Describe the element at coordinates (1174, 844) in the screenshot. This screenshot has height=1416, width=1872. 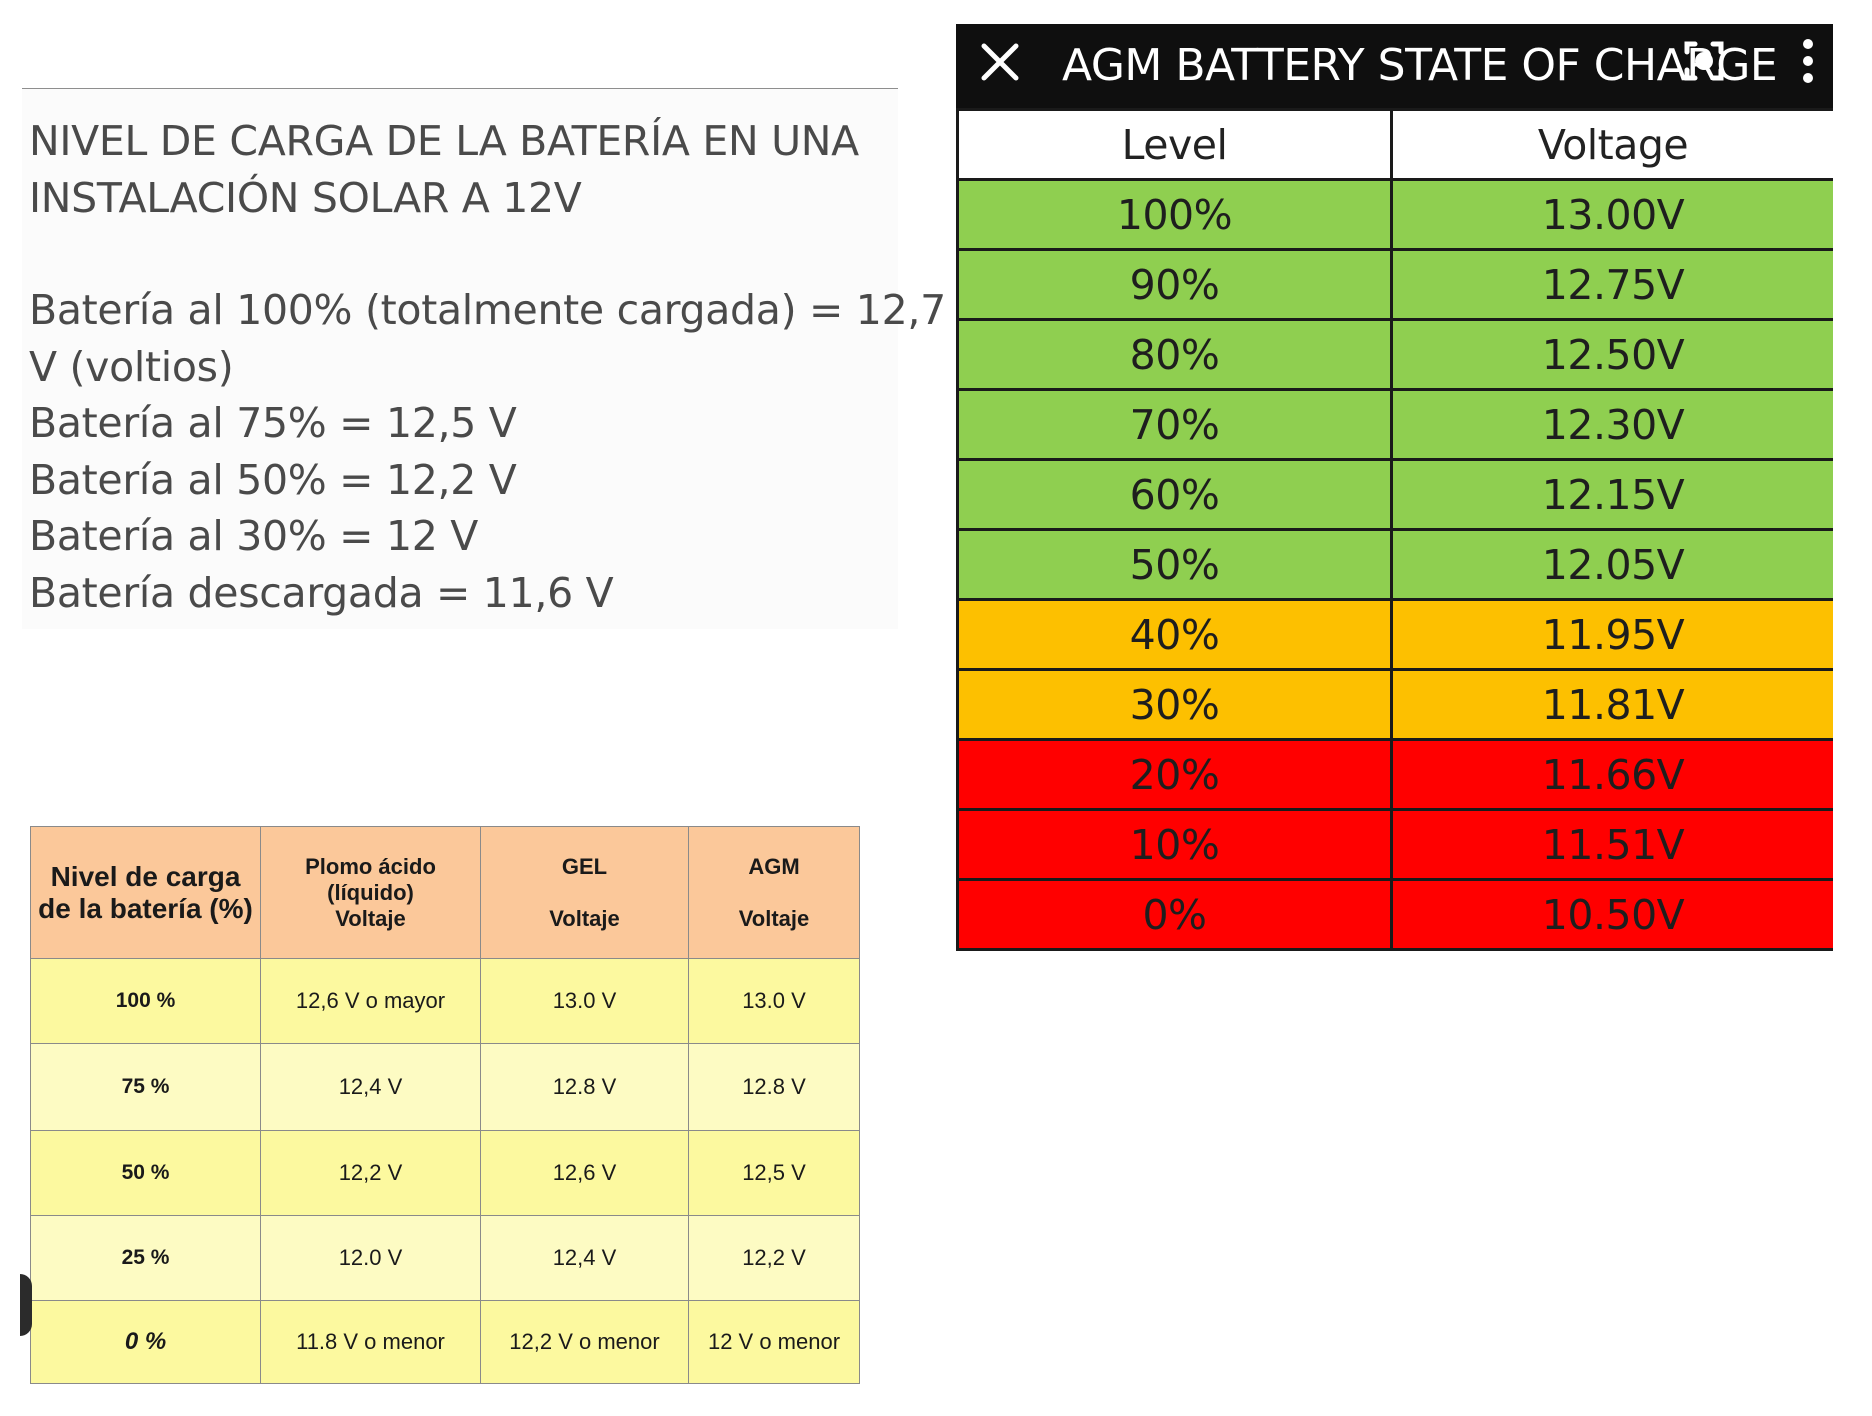
I see `agm-level-cell: 10%` at that location.